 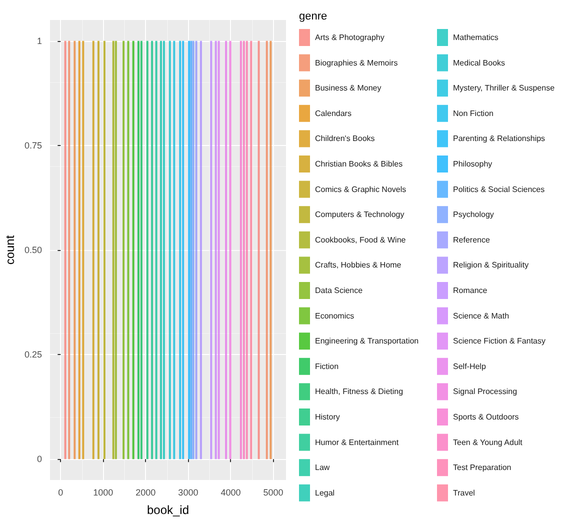 I want to click on legend-label: Teen & Young Adult, so click(x=488, y=442).